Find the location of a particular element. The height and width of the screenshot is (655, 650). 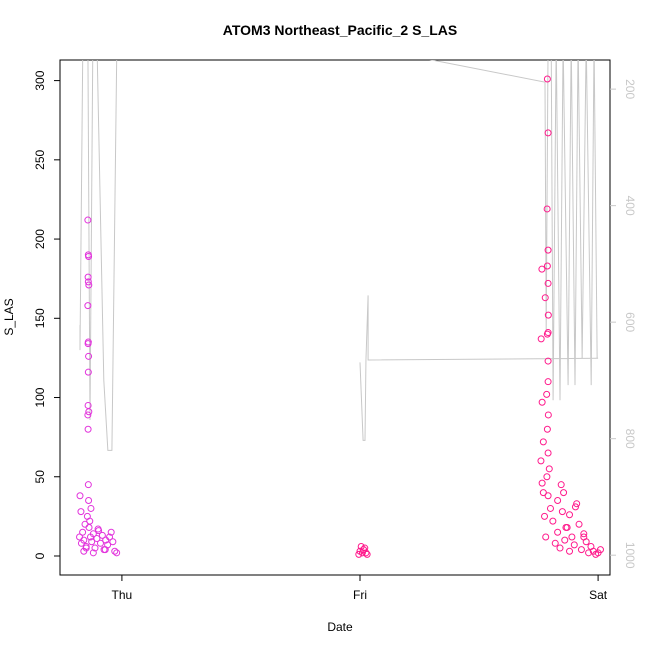

y-tick-label: 100 is located at coordinates (40, 397).